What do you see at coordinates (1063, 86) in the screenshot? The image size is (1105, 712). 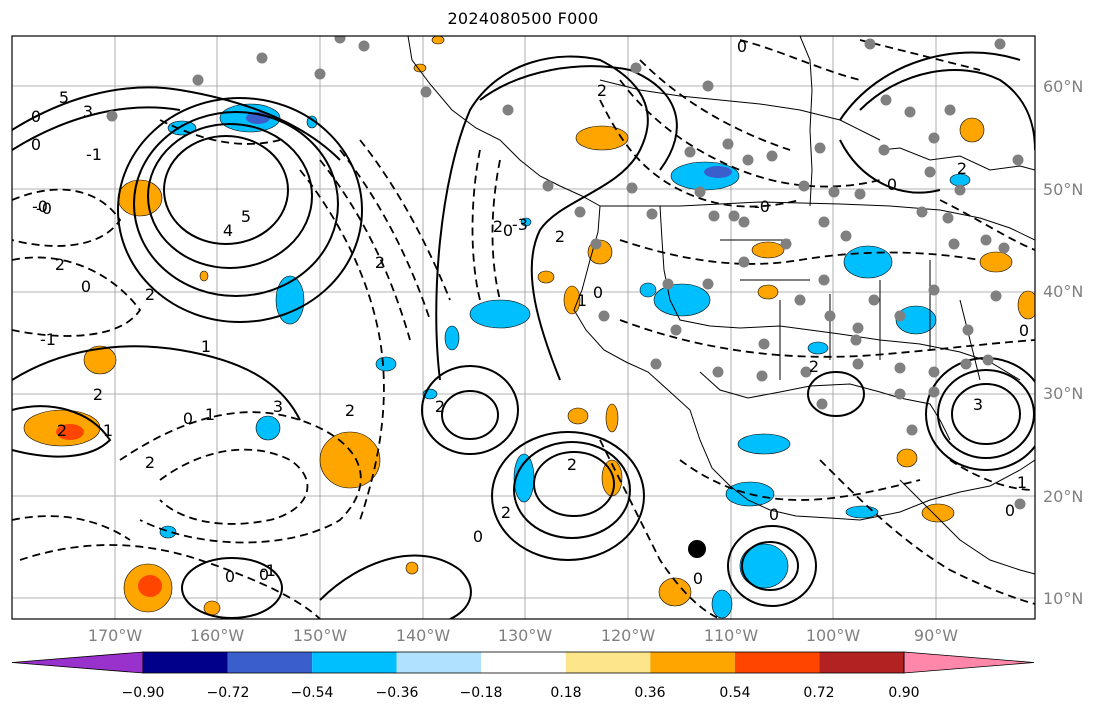 I see `lat-label: 60°N` at bounding box center [1063, 86].